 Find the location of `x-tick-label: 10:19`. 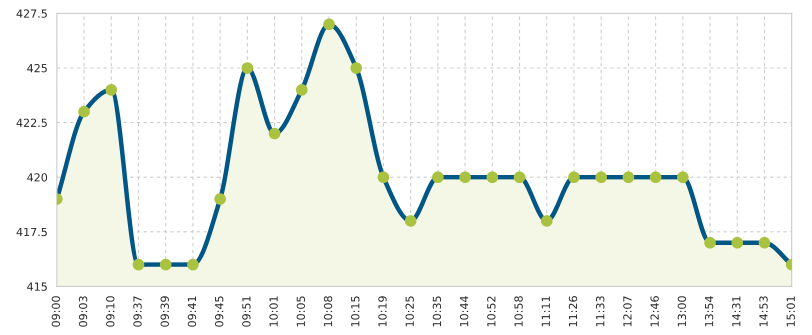

x-tick-label: 10:19 is located at coordinates (382, 311).